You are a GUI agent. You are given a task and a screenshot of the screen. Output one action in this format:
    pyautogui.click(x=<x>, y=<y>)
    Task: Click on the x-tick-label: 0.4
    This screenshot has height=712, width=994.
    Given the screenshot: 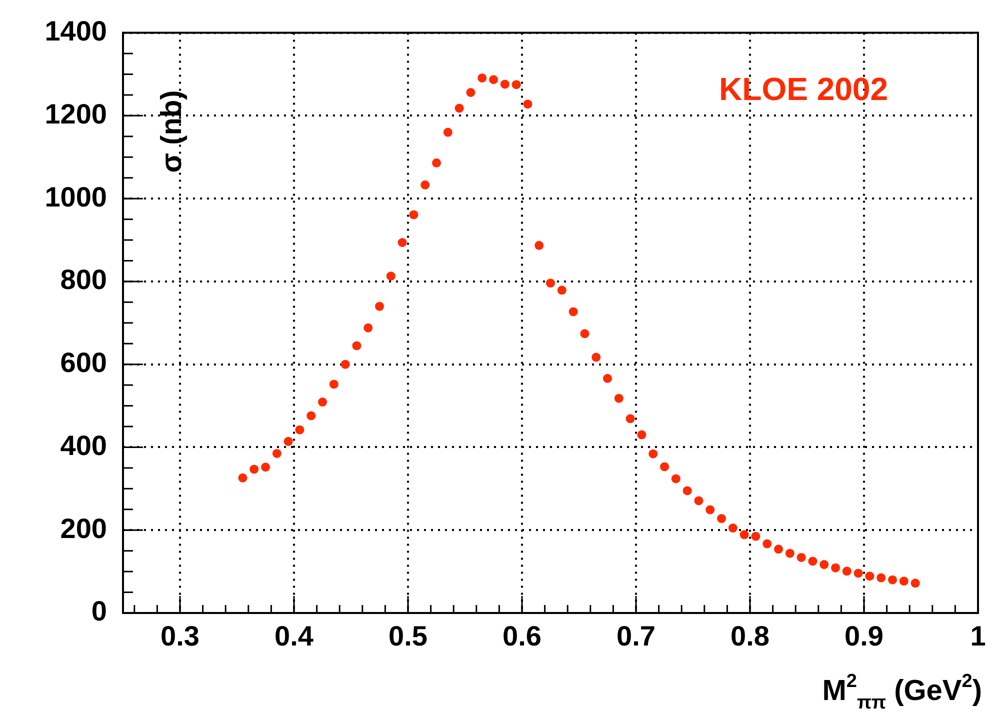 What is the action you would take?
    pyautogui.click(x=294, y=636)
    